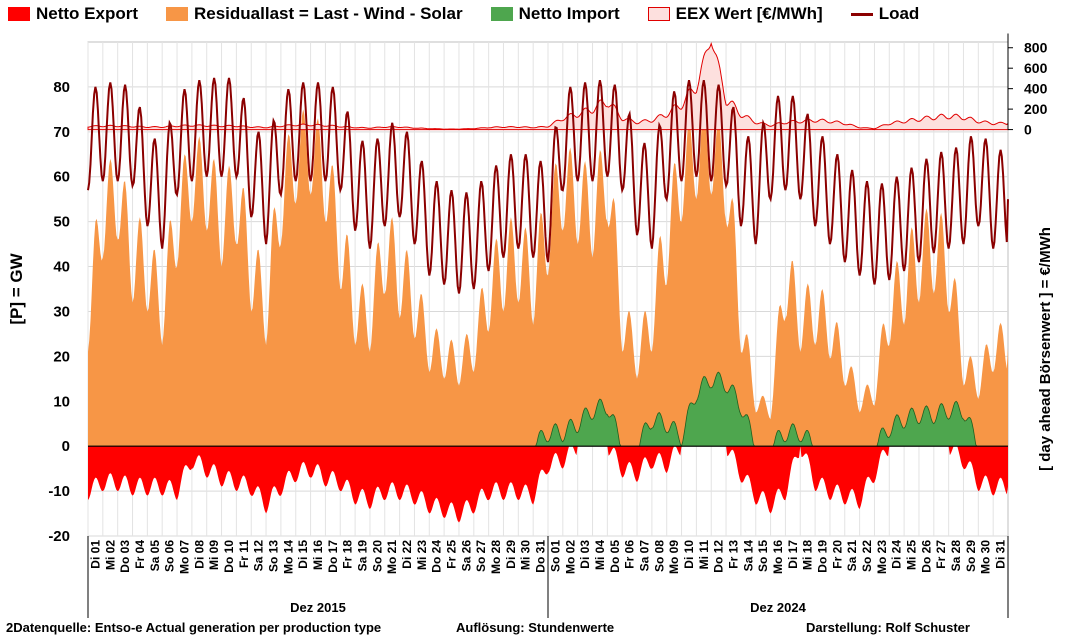  I want to click on x-tick-label: So 15, so click(763, 556).